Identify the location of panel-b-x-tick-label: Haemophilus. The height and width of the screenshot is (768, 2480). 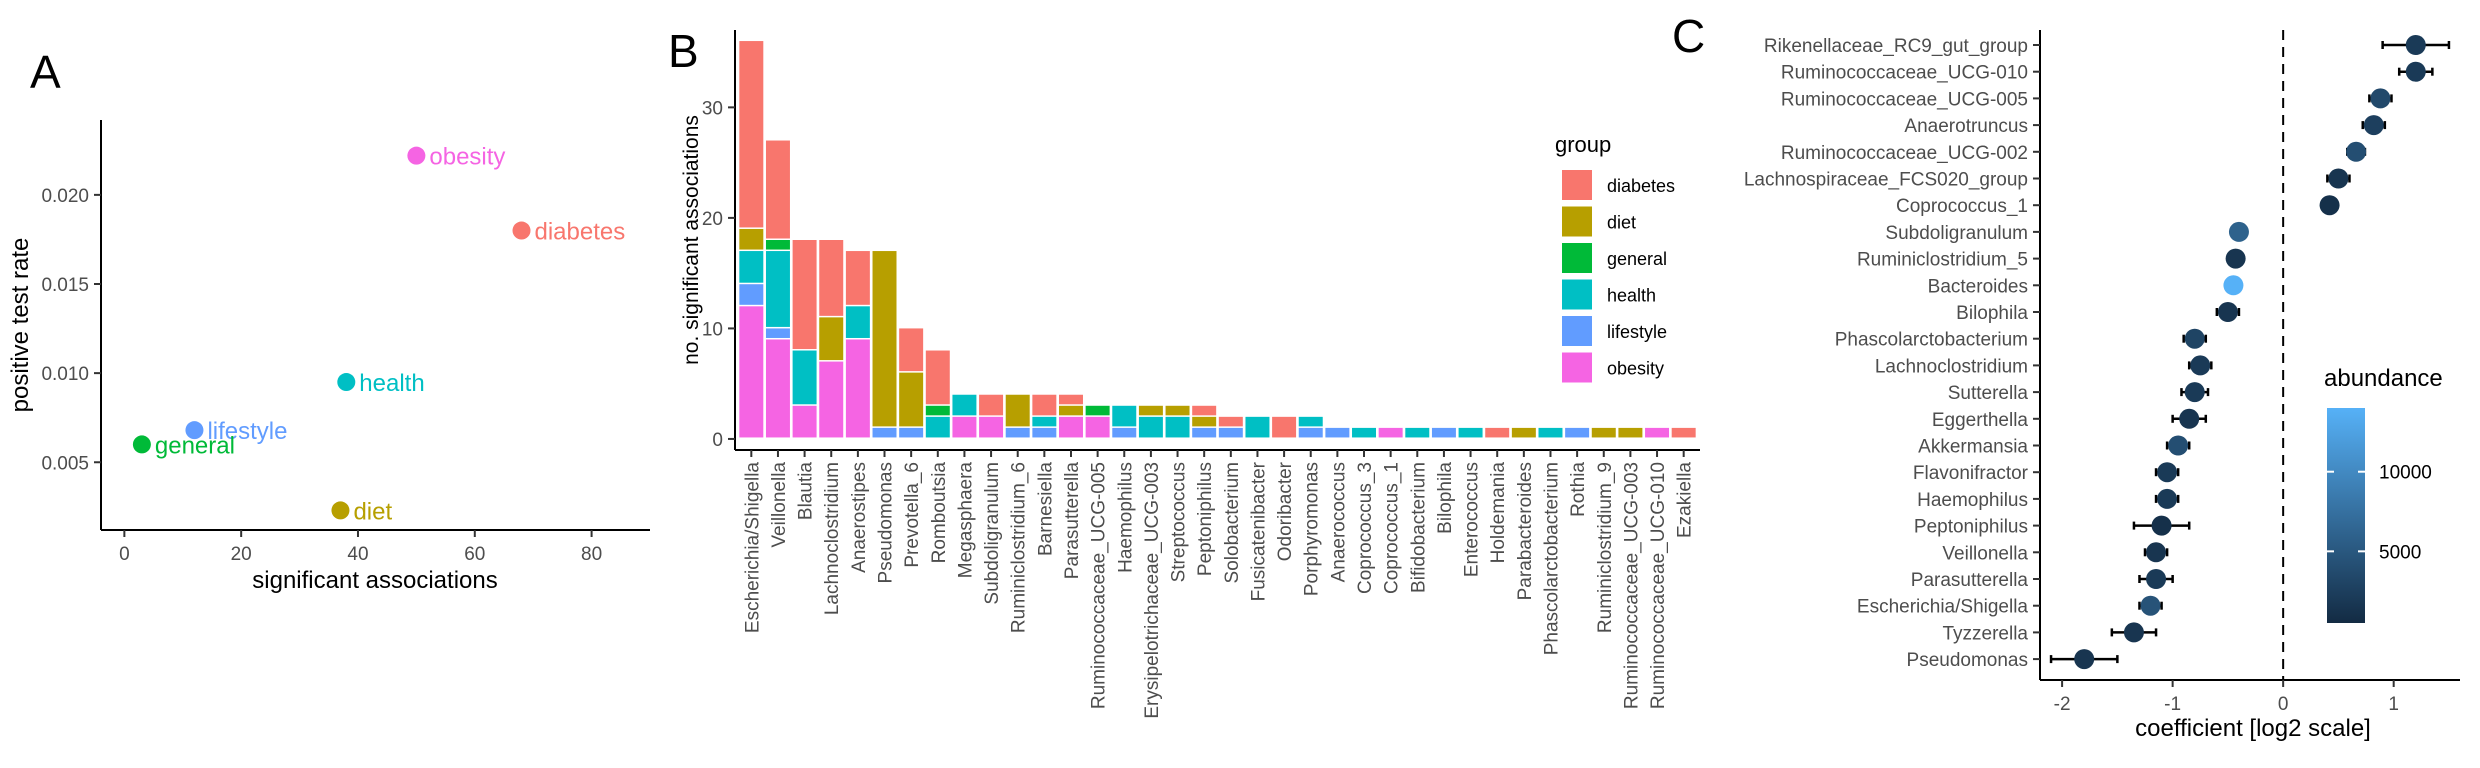
(1125, 517).